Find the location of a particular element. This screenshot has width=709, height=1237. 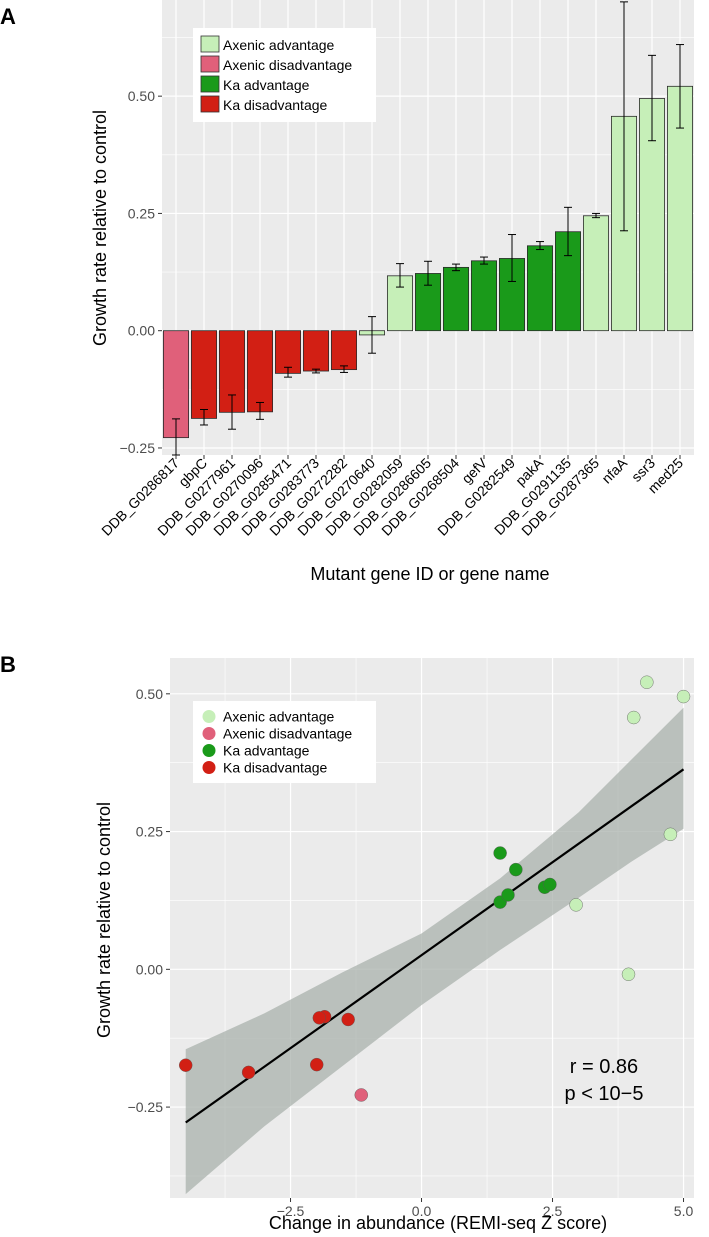

error-bar-DDB_G0283773 is located at coordinates (316, 371).